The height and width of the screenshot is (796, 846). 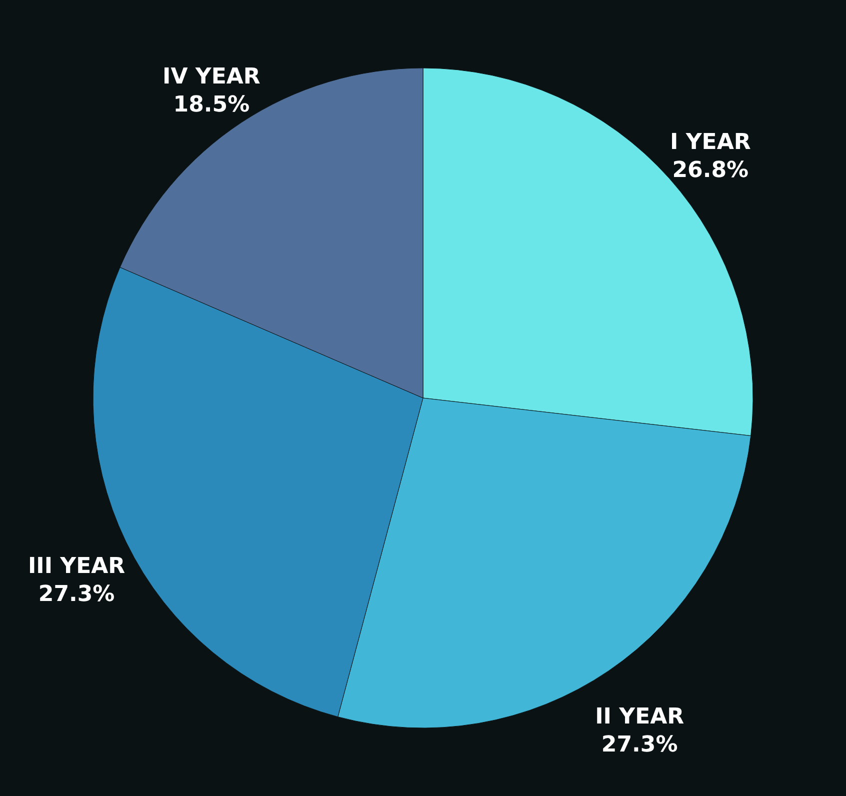 What do you see at coordinates (211, 77) in the screenshot?
I see `slice-label: IV YEAR` at bounding box center [211, 77].